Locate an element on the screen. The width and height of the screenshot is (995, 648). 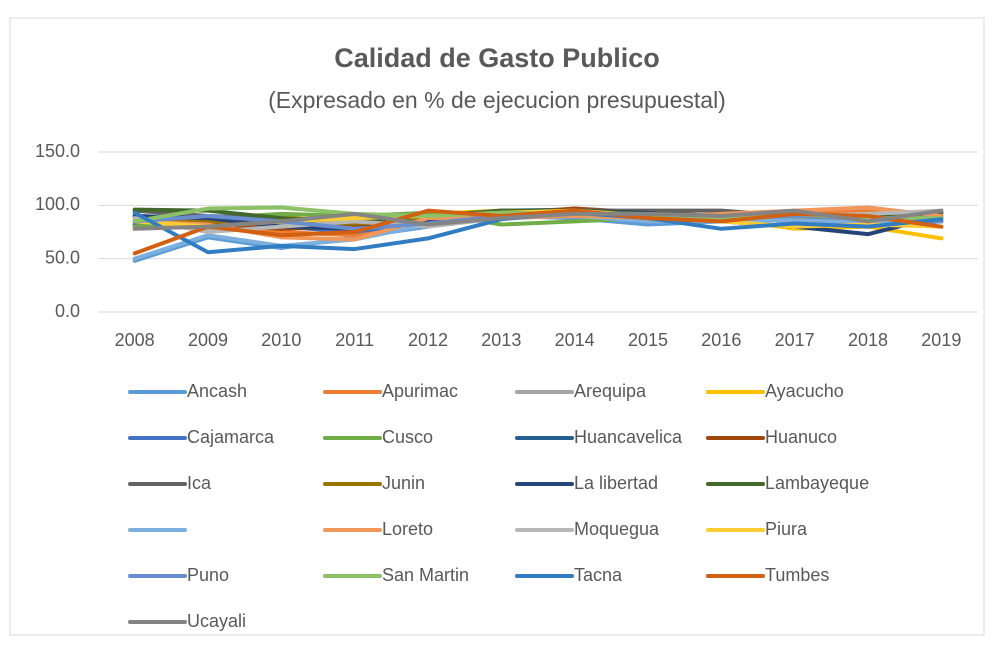
x-tick-label: 2017 is located at coordinates (795, 340).